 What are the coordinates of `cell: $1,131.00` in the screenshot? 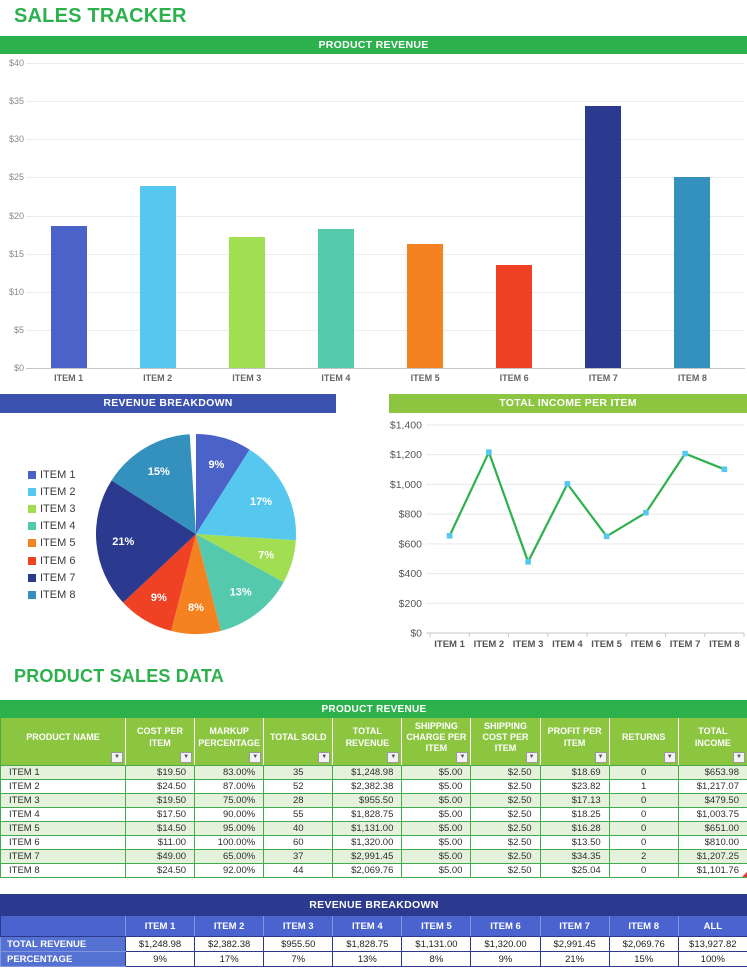 It's located at (367, 828).